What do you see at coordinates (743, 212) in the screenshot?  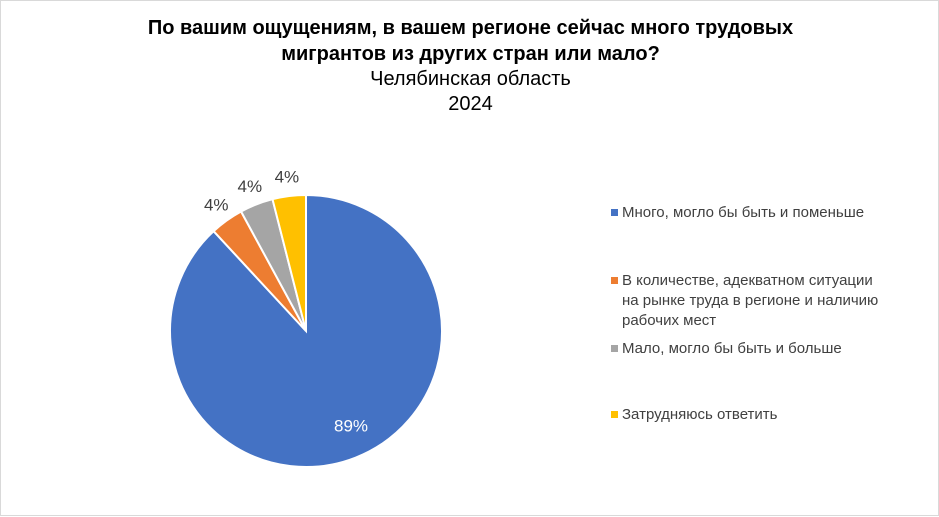 I see `legend-label: Много, могло бы быть и поменьше` at bounding box center [743, 212].